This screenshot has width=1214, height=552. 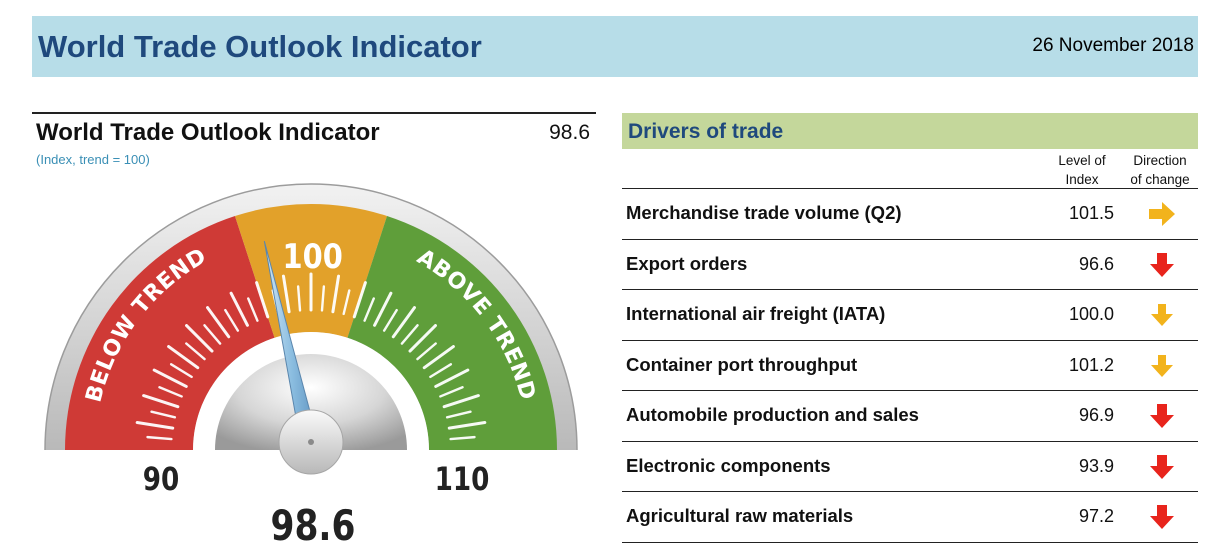 What do you see at coordinates (311, 442) in the screenshot?
I see `gauge-hub-center` at bounding box center [311, 442].